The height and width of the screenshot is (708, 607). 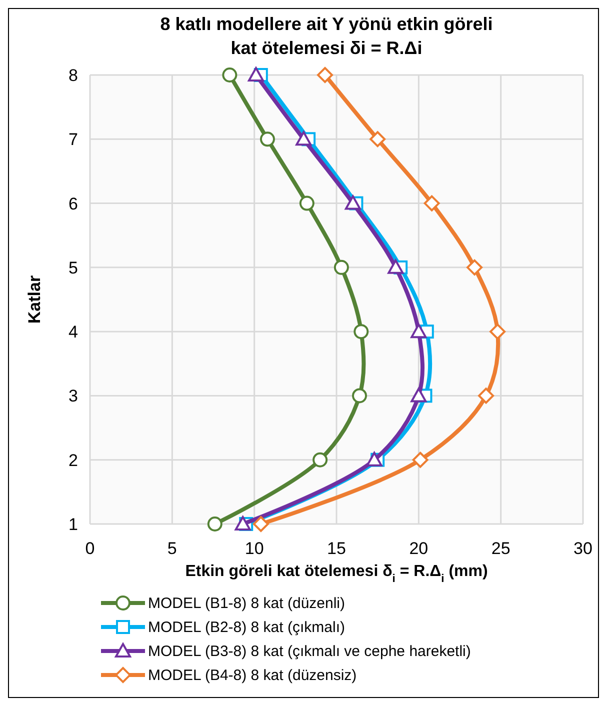 What do you see at coordinates (336, 574) in the screenshot?
I see `x-axis-title: Etkin göreli kat ötelemesi δ$_{i}$ = R.Δ$_{i}$ (mm)` at bounding box center [336, 574].